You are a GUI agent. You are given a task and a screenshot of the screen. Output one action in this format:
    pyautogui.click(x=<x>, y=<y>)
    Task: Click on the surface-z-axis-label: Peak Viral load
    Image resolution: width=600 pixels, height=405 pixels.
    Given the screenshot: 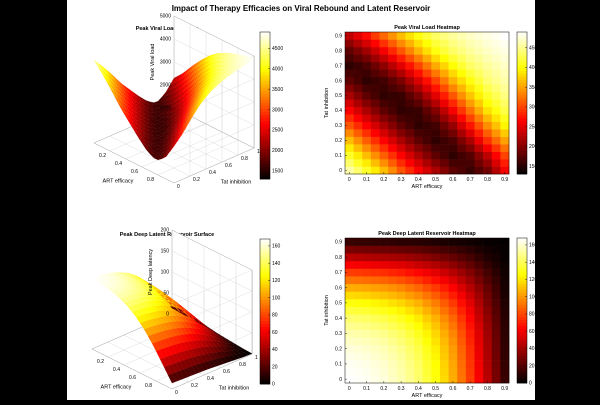 What is the action you would take?
    pyautogui.click(x=153, y=62)
    